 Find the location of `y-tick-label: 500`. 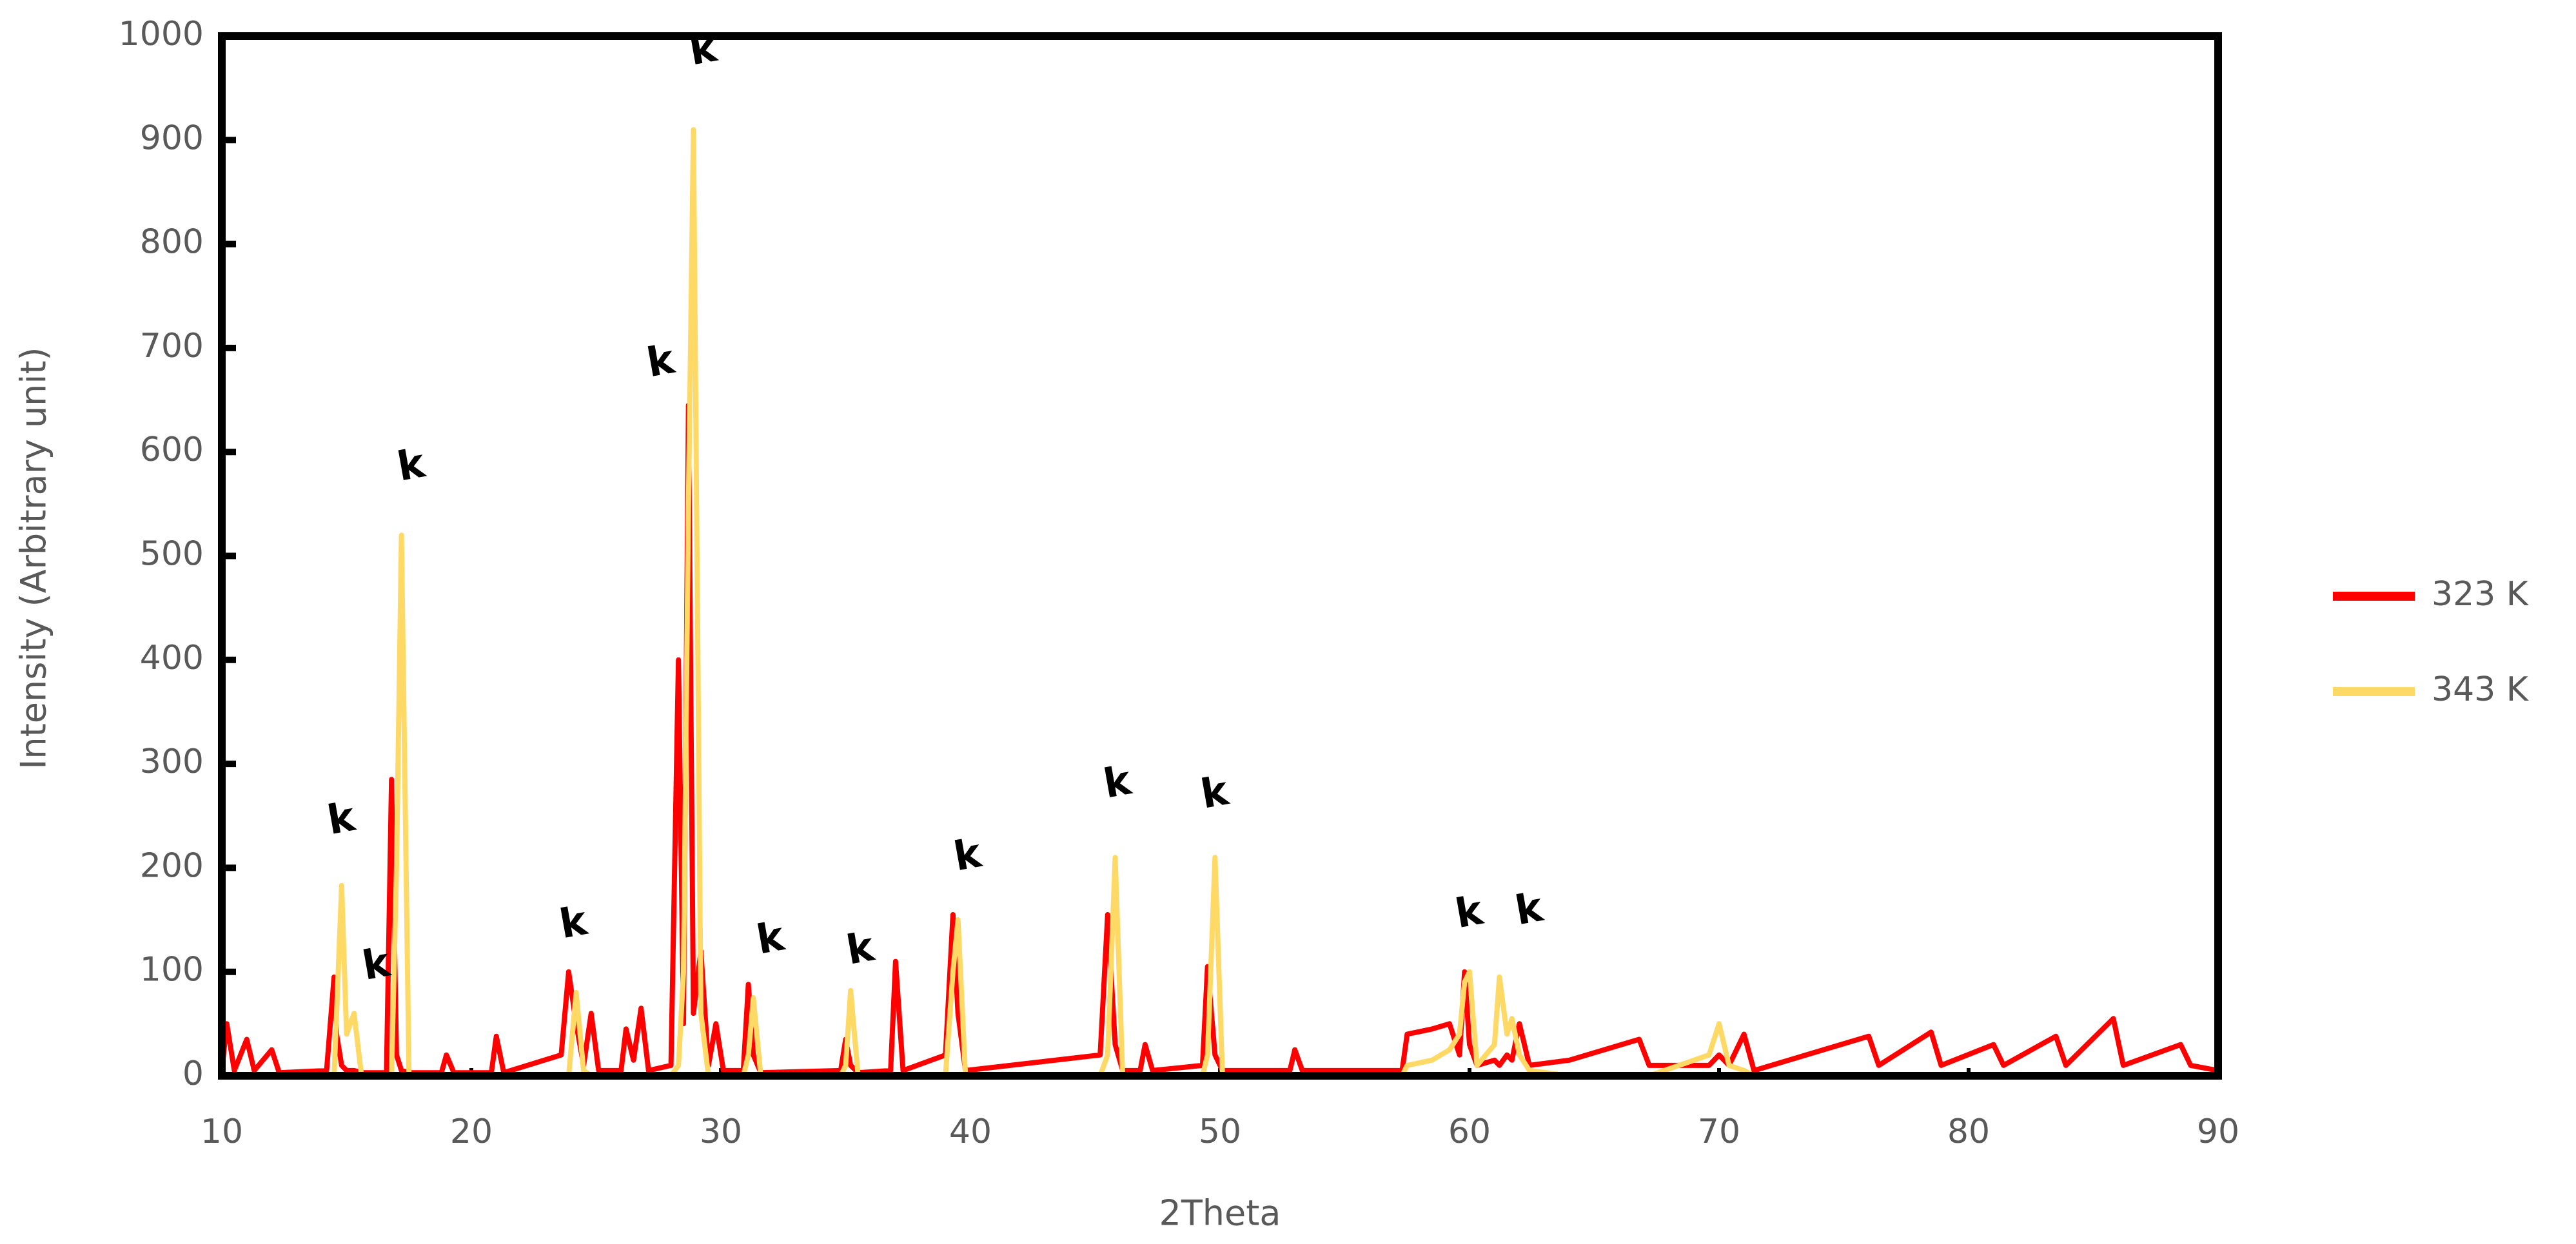

y-tick-label: 500 is located at coordinates (172, 554).